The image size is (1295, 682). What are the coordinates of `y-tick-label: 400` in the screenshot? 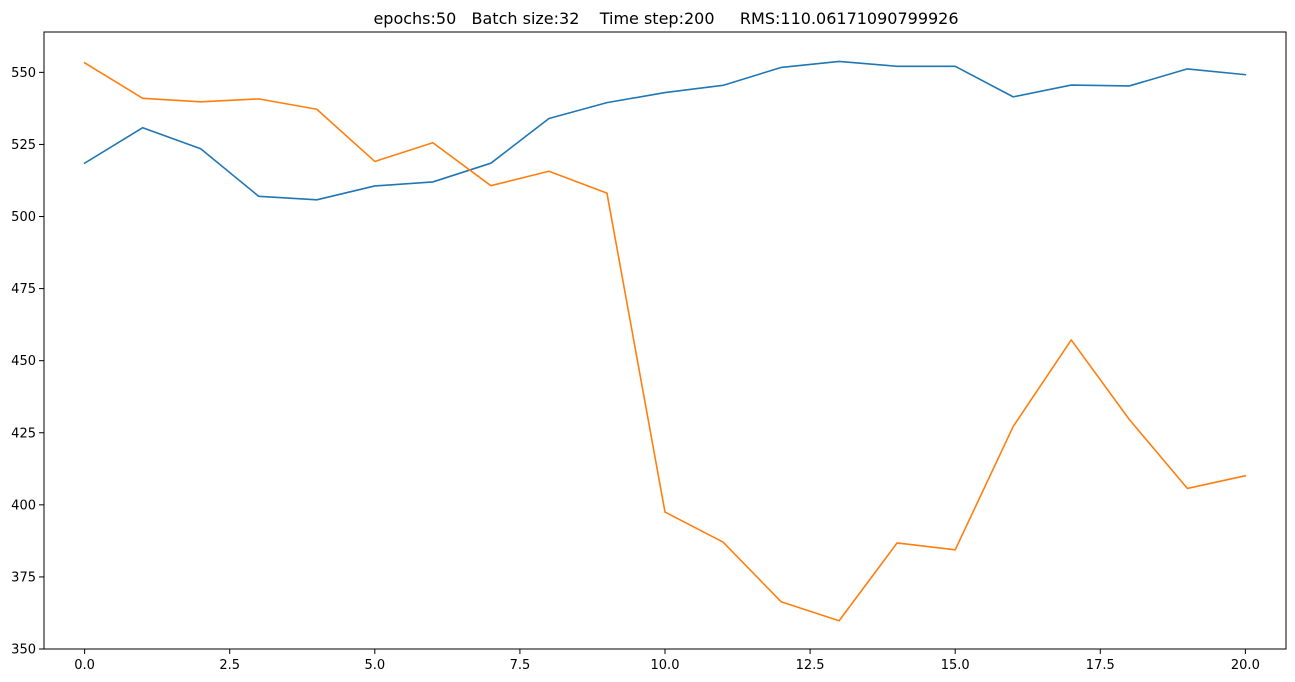 It's located at (23, 505).